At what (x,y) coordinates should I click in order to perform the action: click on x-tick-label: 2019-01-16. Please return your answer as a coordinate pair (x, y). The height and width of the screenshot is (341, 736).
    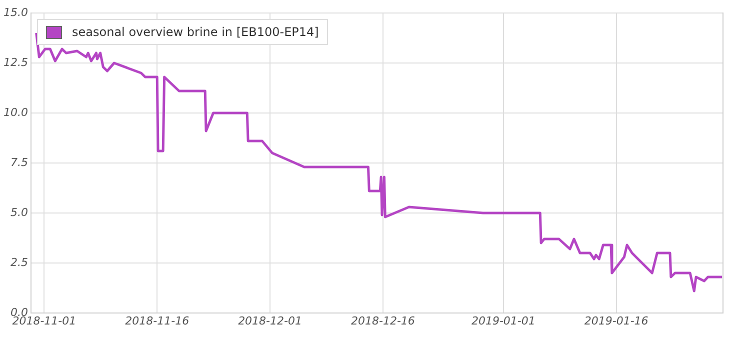
    Looking at the image, I should click on (616, 321).